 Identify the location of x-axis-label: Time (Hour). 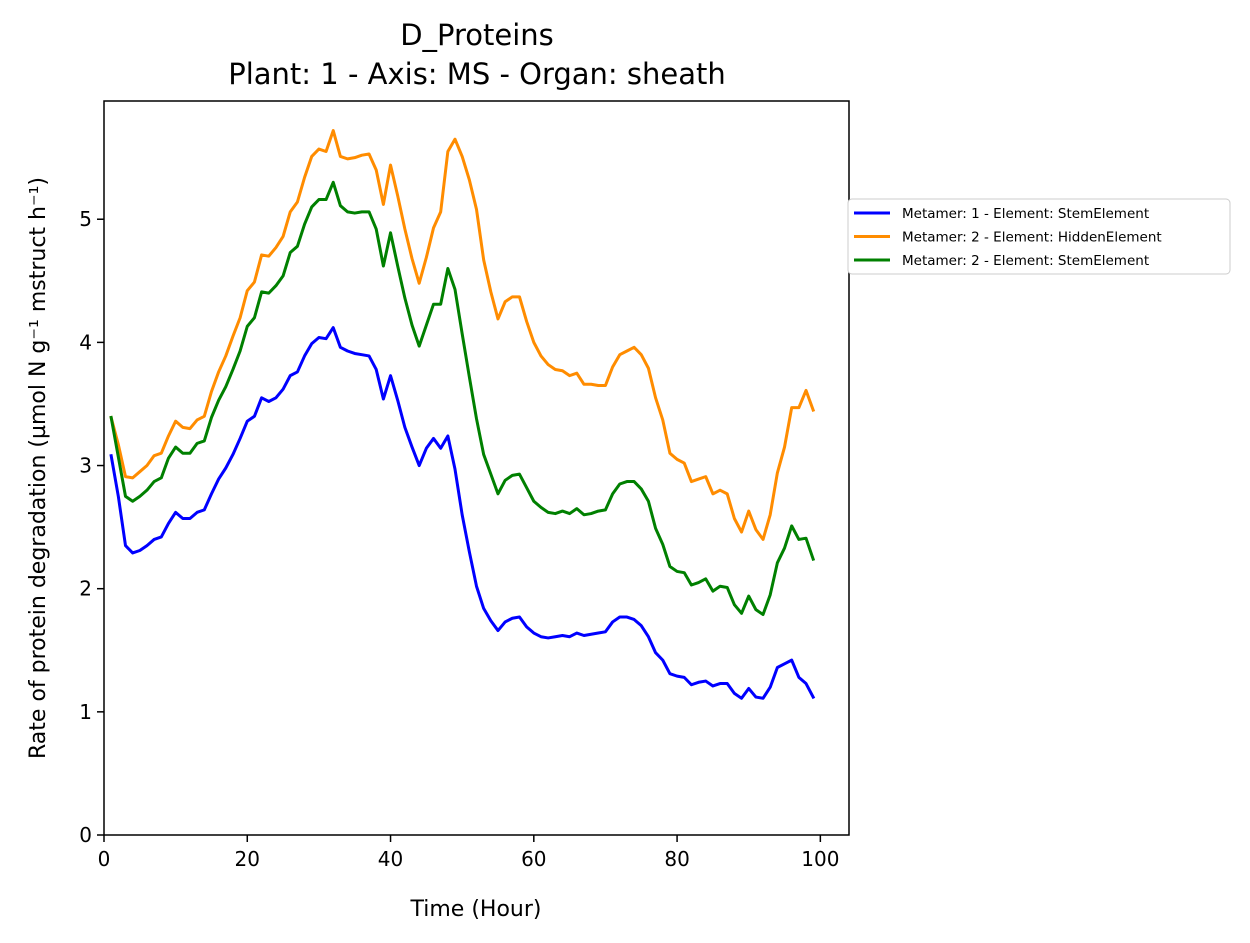
(476, 909).